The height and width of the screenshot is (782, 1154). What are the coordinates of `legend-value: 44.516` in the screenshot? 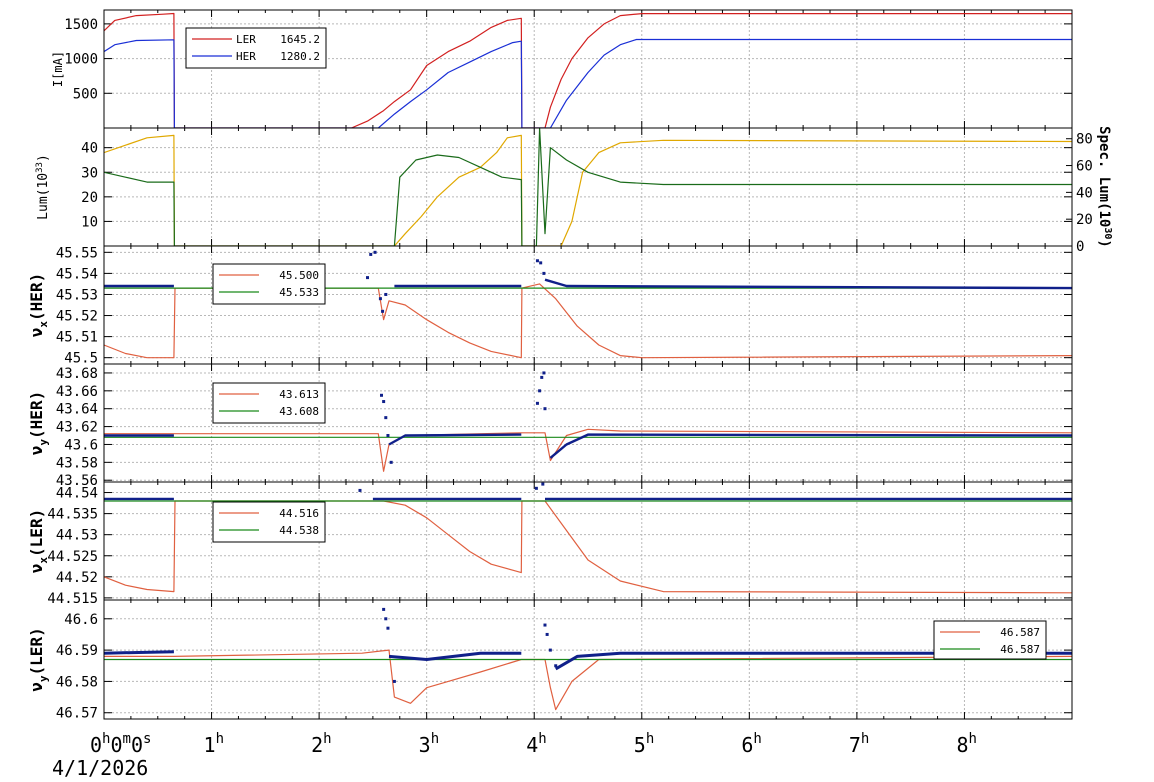 It's located at (299, 513).